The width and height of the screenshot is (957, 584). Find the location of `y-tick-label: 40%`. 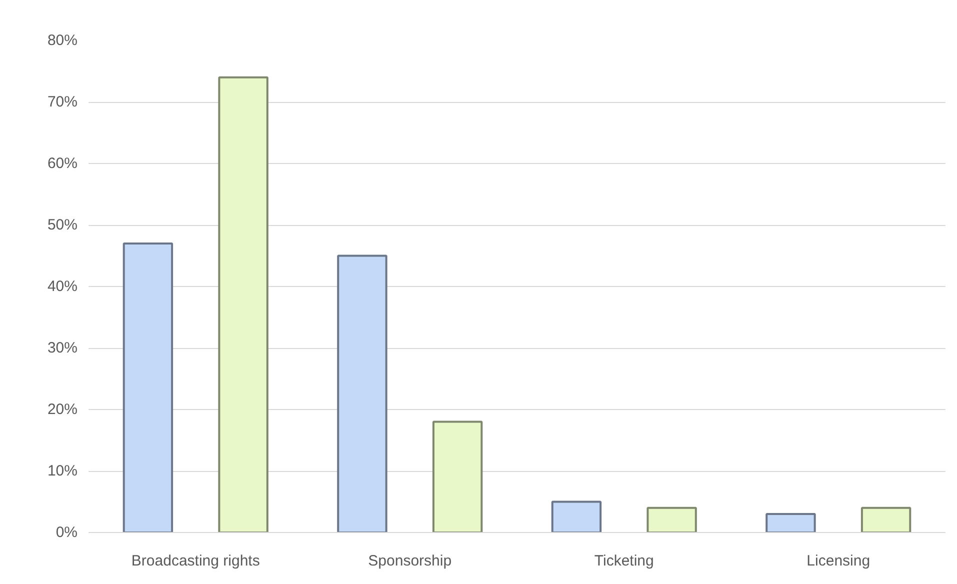

y-tick-label: 40% is located at coordinates (62, 286).